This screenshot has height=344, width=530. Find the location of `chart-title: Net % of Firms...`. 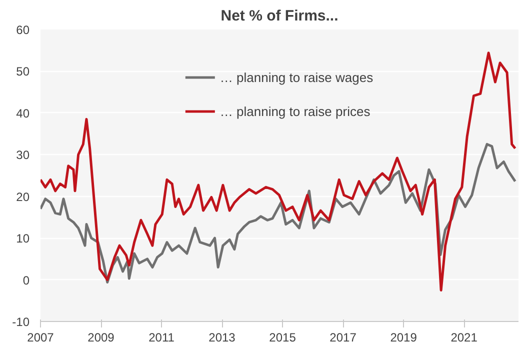

chart-title: Net % of Firms... is located at coordinates (279, 16).